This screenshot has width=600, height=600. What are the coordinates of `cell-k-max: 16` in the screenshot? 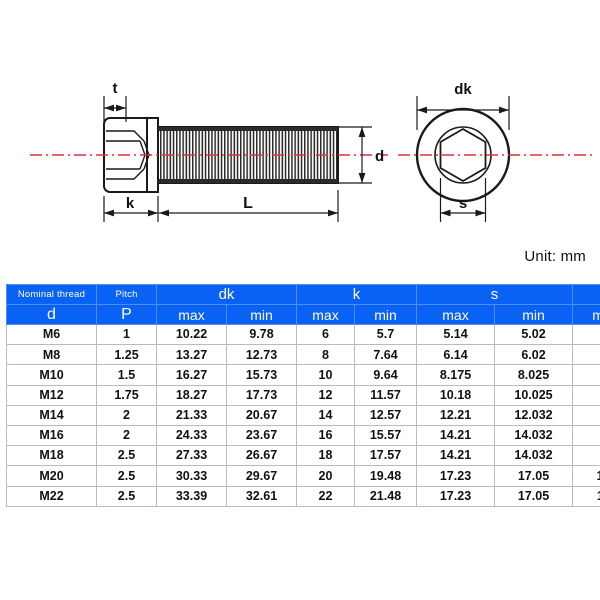 It's located at (325, 435).